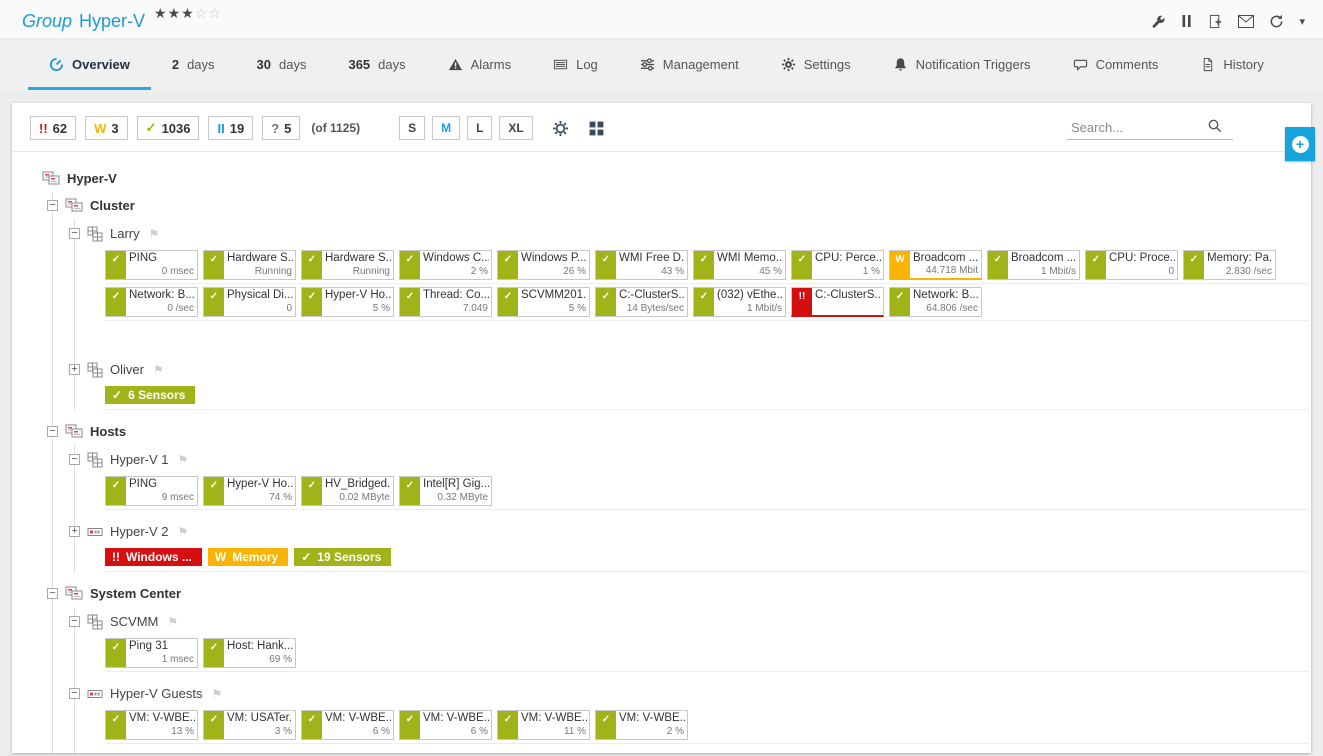 Image resolution: width=1323 pixels, height=756 pixels. I want to click on sensor-tile: ✓ VM: V-WBE... 13 %, so click(151, 725).